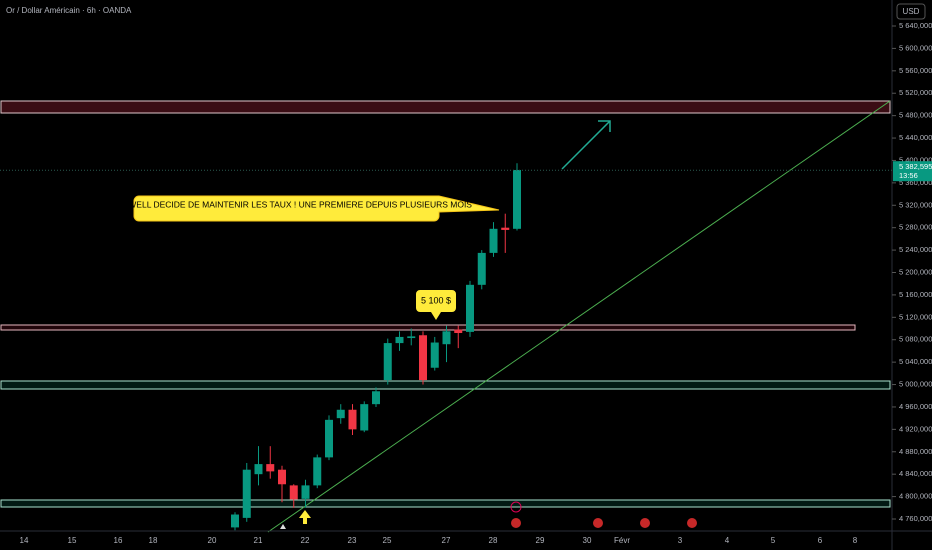 The width and height of the screenshot is (932, 550). Describe the element at coordinates (915, 339) in the screenshot. I see `y-tick-label: 5 080,000` at that location.